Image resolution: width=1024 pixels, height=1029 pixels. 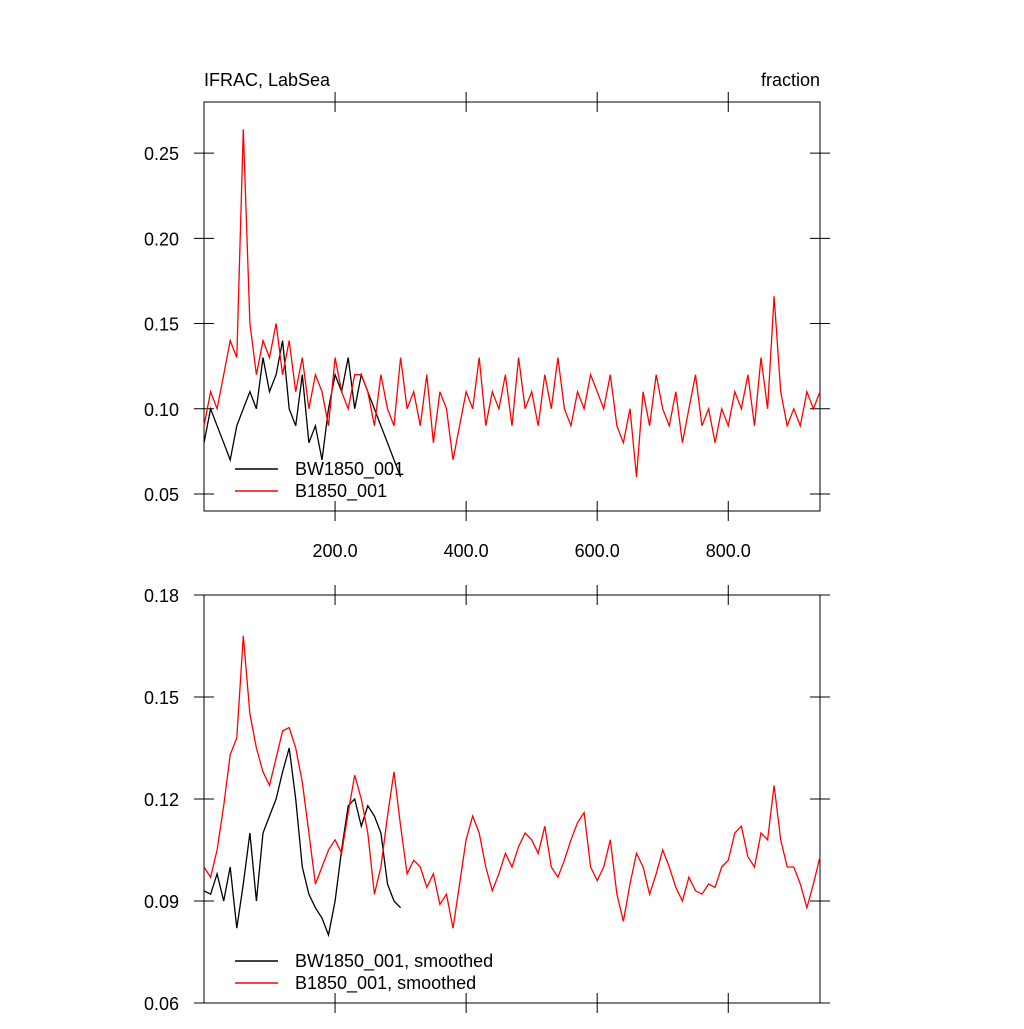 I want to click on legend-label: BW1850_001, so click(x=349, y=469).